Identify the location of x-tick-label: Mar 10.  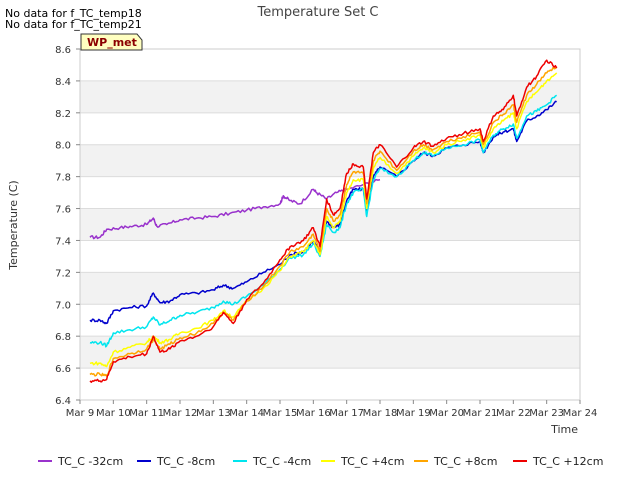
(113, 413).